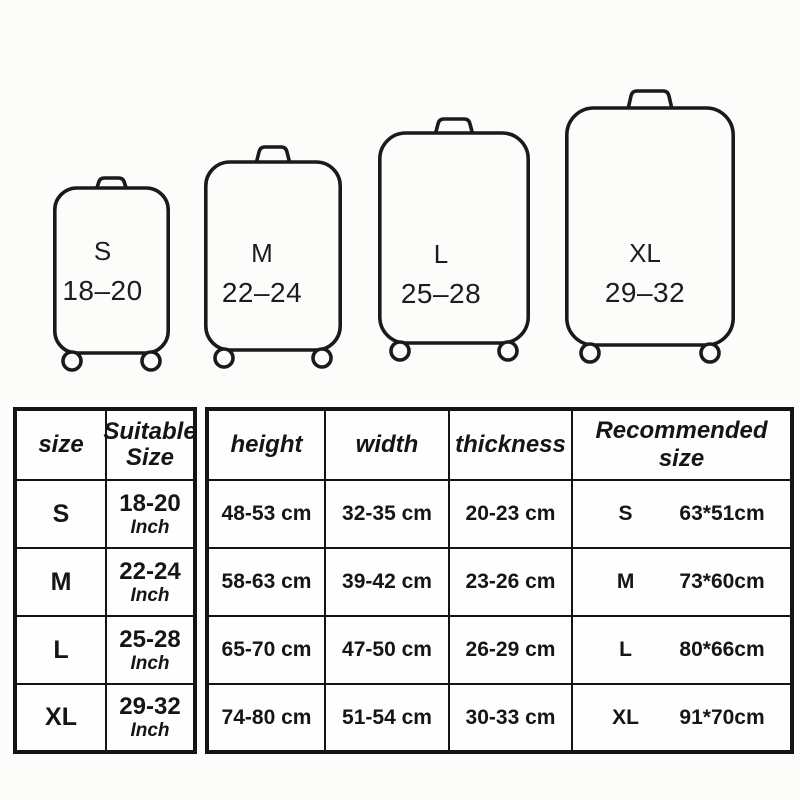 This screenshot has width=800, height=800. I want to click on recommended-l-dims: 80*66cm, so click(722, 649).